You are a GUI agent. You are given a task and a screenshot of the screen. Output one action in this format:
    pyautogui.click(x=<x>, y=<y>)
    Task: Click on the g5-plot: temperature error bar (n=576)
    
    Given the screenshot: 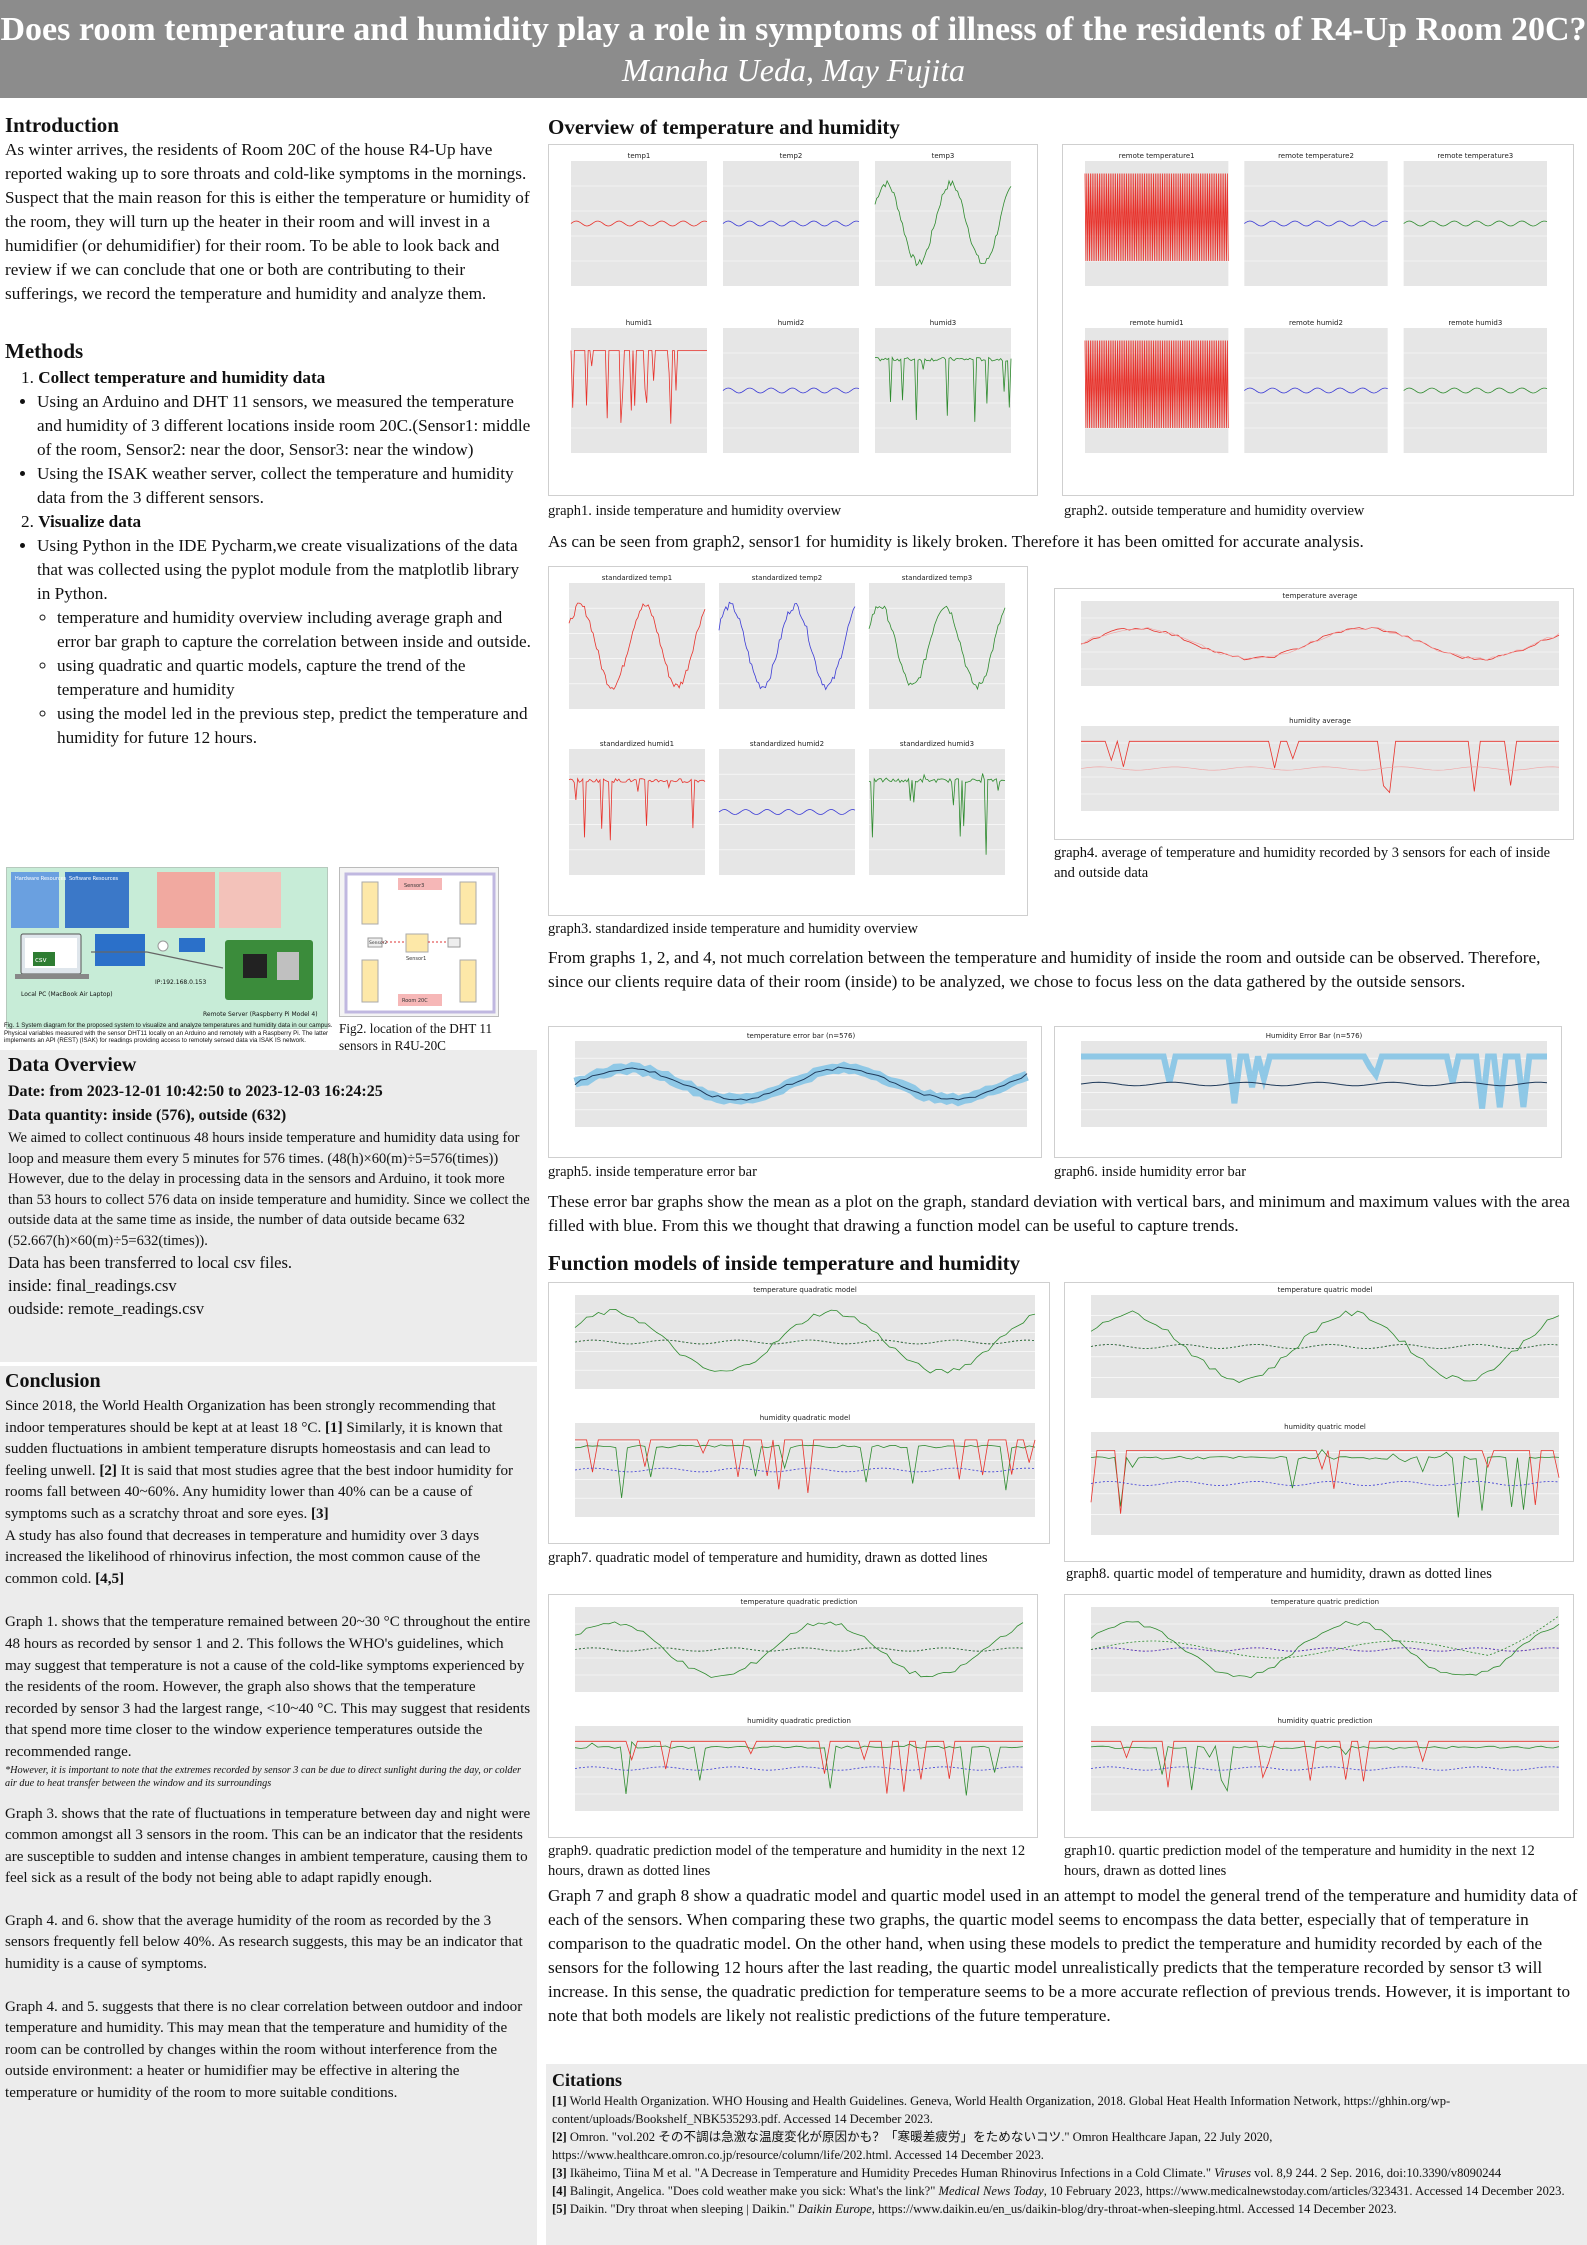 What is the action you would take?
    pyautogui.click(x=801, y=1079)
    